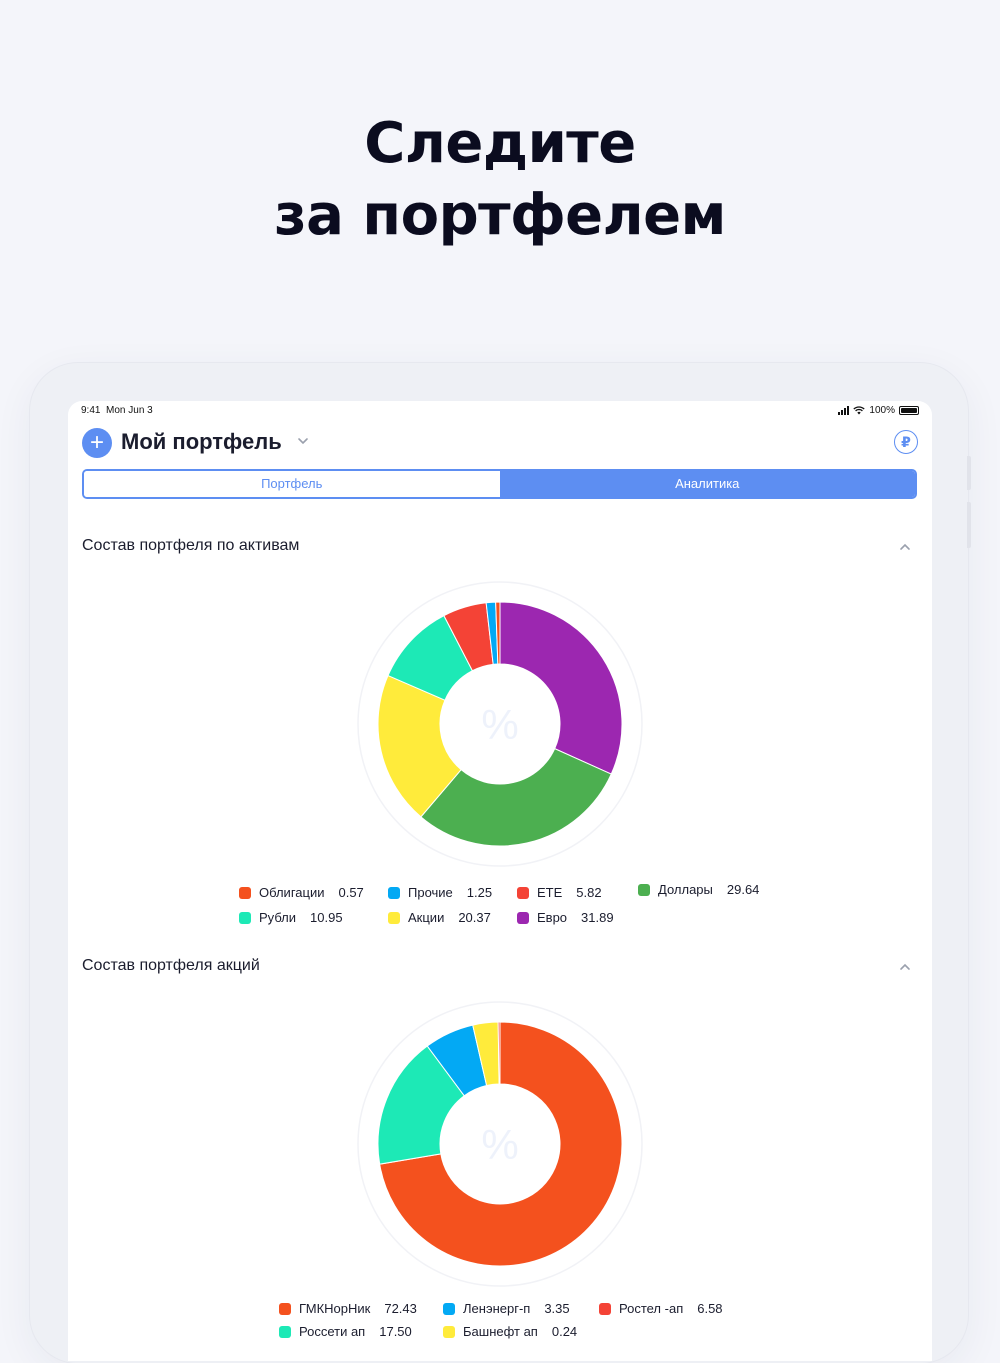 The image size is (1000, 1363). I want to click on legend-item: Рубли 10.95, so click(291, 917).